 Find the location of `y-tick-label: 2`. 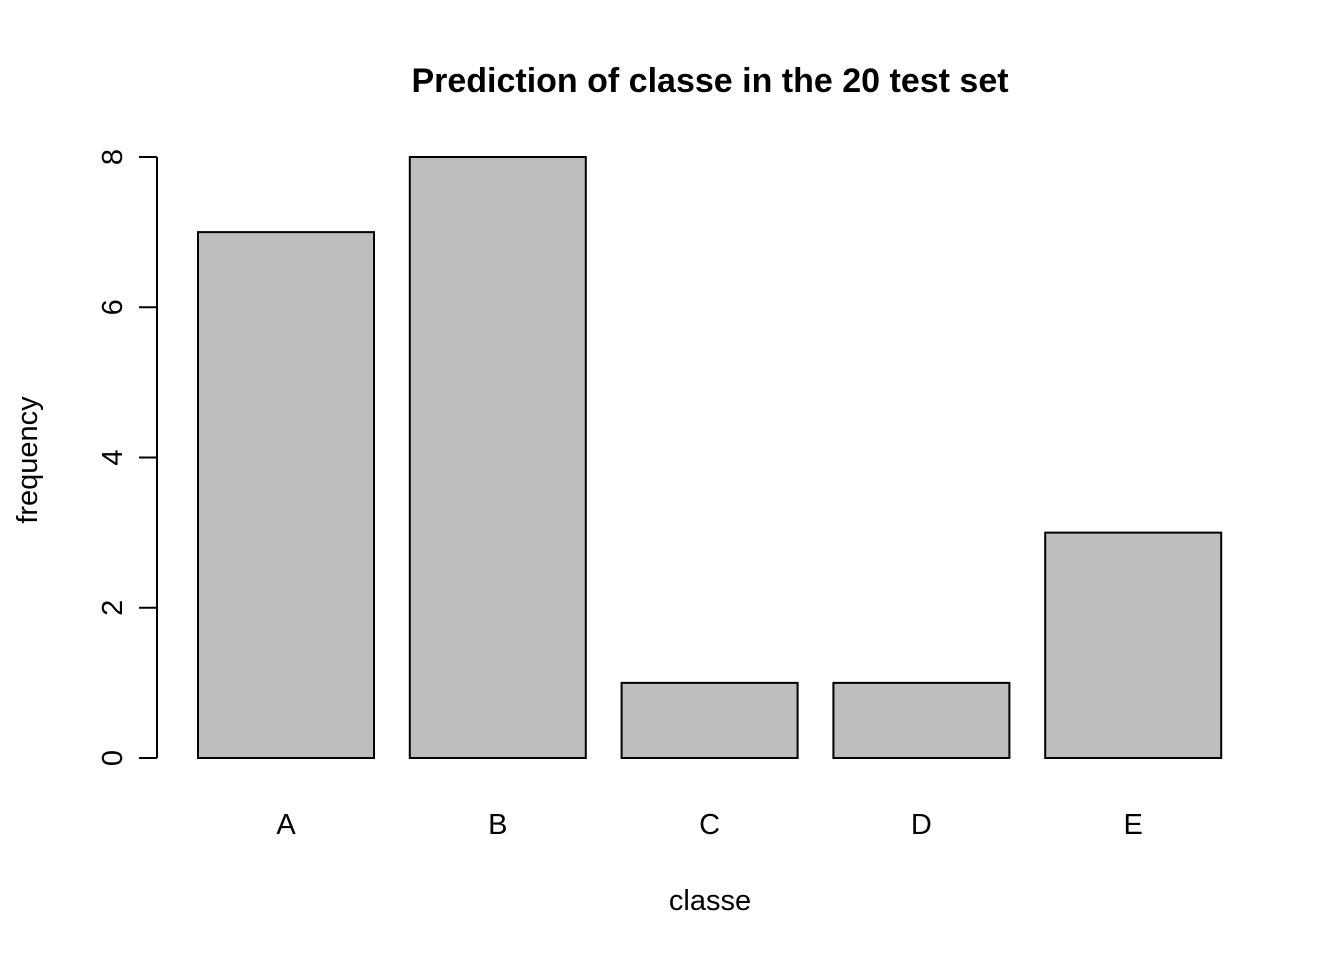

y-tick-label: 2 is located at coordinates (113, 608).